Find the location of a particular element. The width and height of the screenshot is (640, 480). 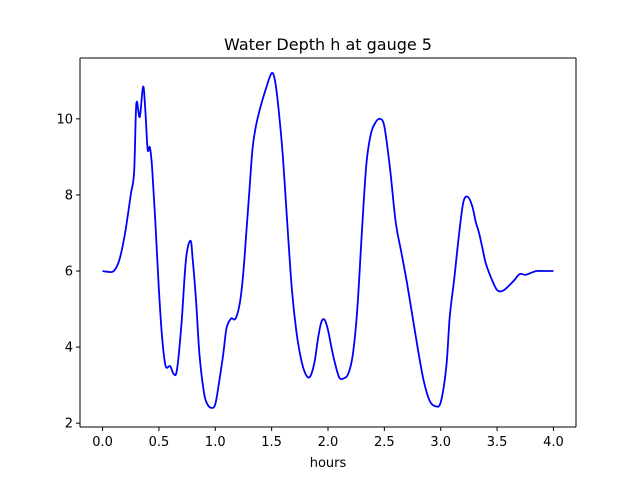

y-axis-ticks: 2 4 6 8 10 is located at coordinates (68, 272).